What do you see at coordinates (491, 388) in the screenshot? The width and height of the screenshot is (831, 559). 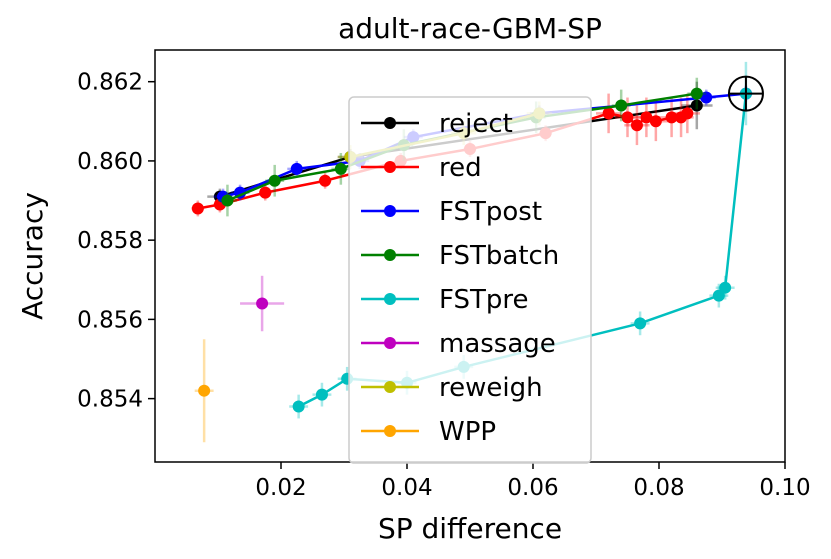 I see `legend-label: reweigh` at bounding box center [491, 388].